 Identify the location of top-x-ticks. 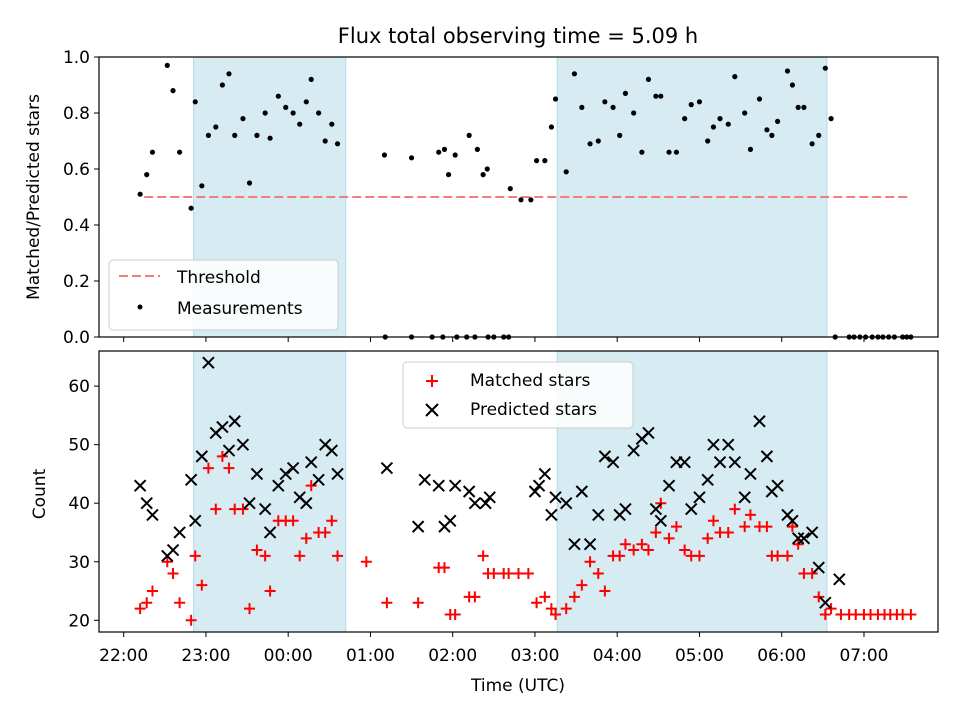
(494, 339).